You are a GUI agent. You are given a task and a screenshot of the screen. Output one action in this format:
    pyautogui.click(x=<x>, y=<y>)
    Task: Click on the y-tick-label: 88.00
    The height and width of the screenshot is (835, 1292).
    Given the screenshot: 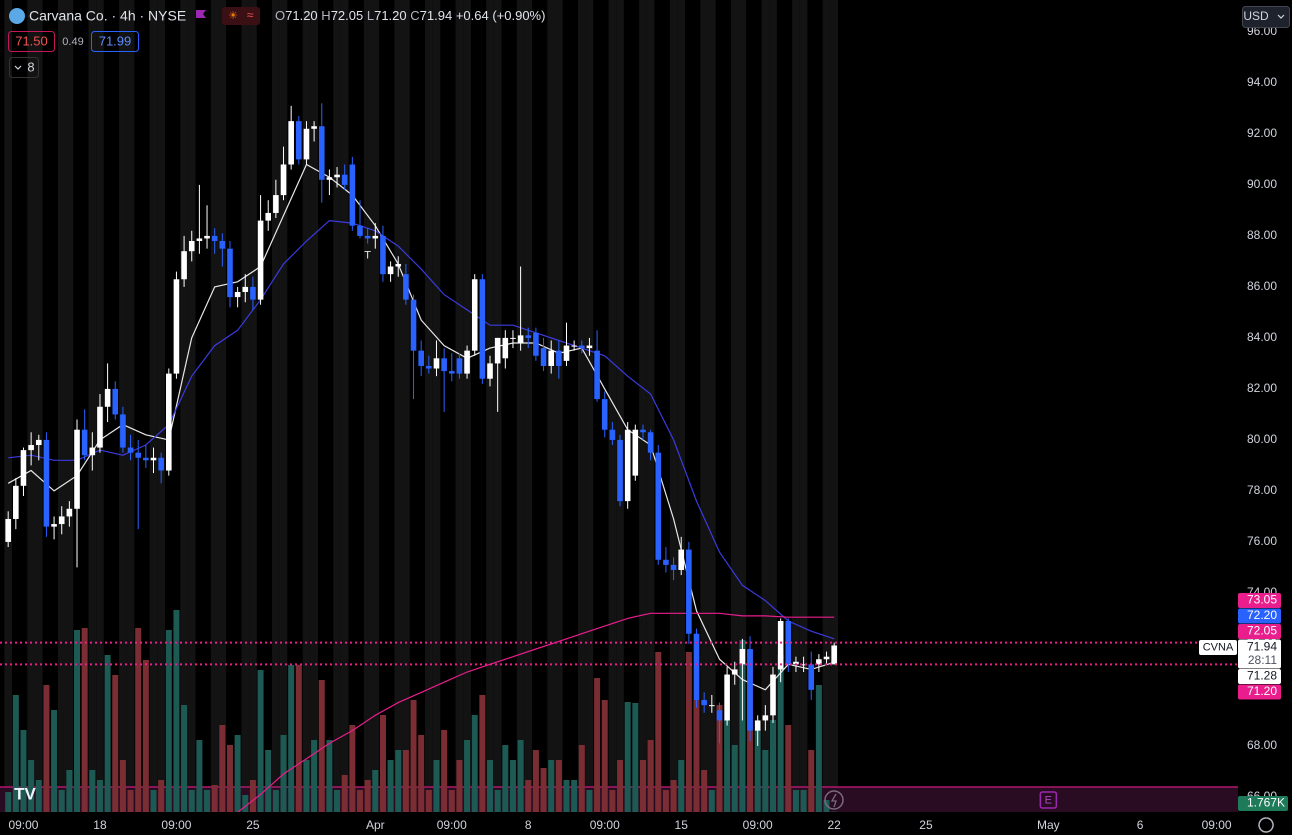 What is the action you would take?
    pyautogui.click(x=1262, y=235)
    